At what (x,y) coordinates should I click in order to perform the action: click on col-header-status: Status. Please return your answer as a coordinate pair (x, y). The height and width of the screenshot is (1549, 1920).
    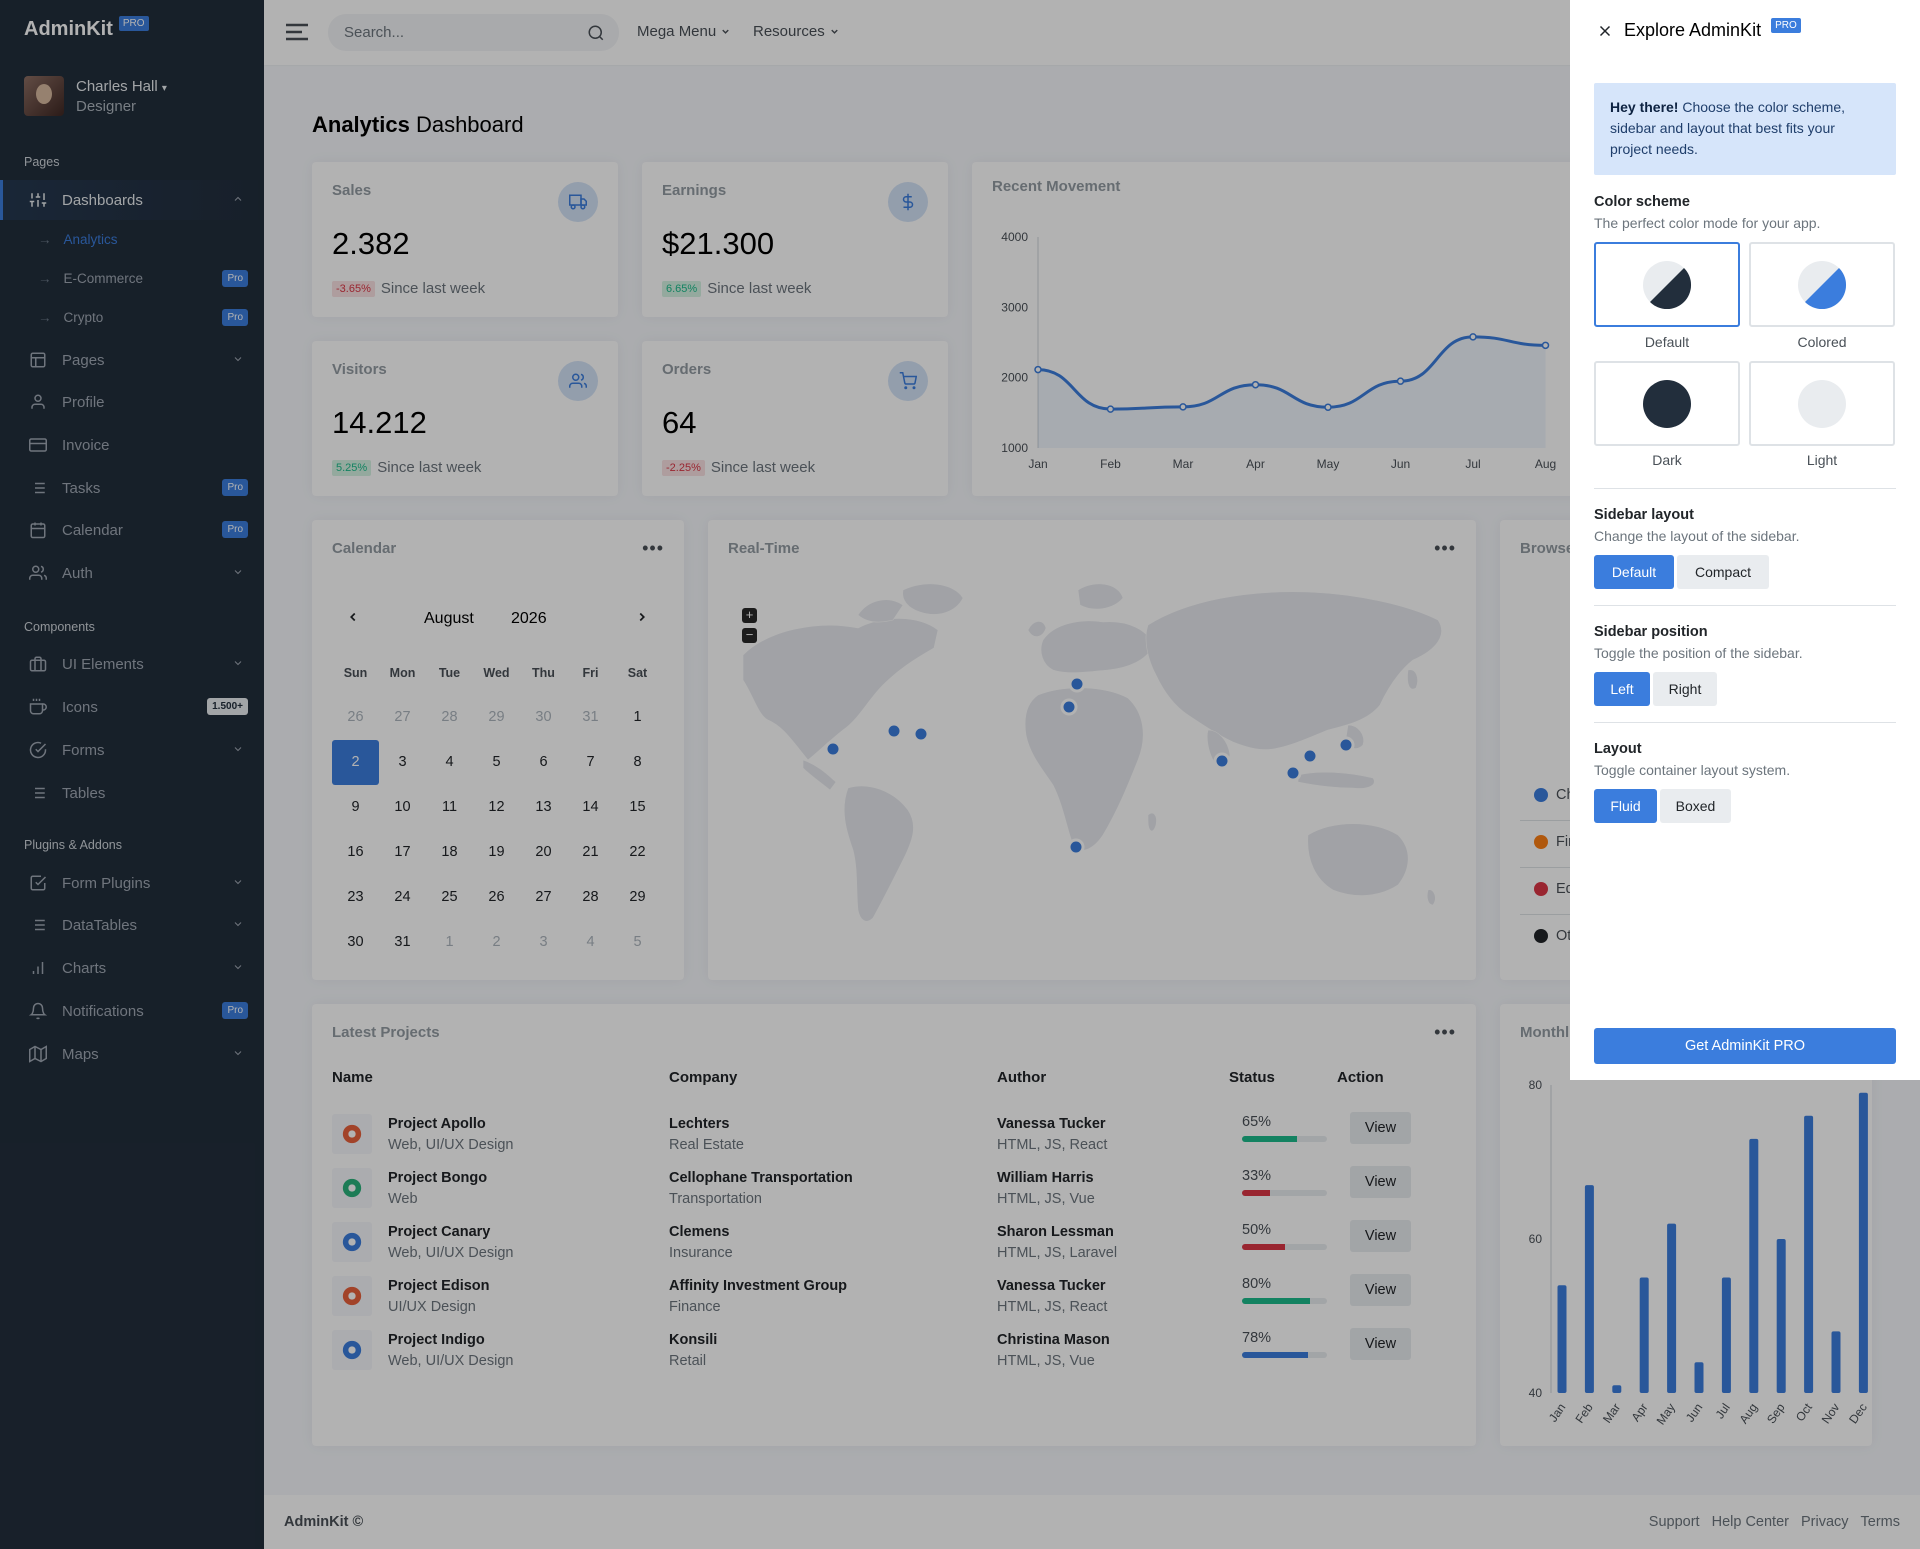
    Looking at the image, I should click on (1252, 1077).